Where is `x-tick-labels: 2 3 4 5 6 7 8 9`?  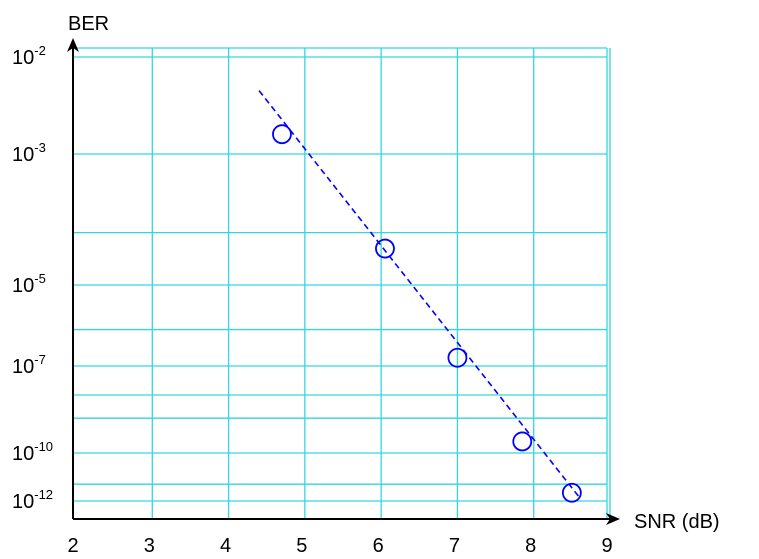 x-tick-labels: 2 3 4 5 6 7 8 9 is located at coordinates (339, 546).